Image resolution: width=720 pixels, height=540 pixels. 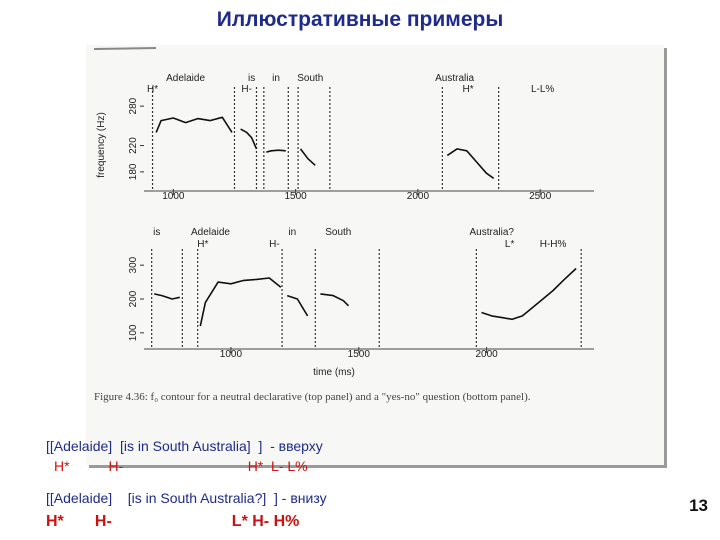 What do you see at coordinates (334, 372) in the screenshot?
I see `x-axis-label: time (ms)` at bounding box center [334, 372].